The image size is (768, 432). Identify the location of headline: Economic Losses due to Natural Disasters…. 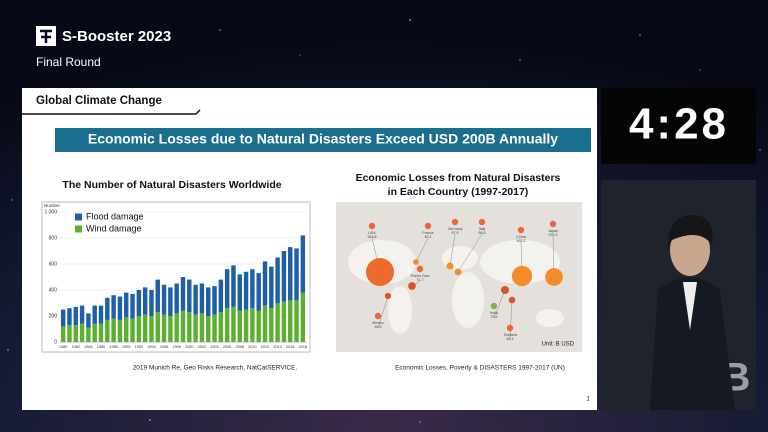
(323, 139).